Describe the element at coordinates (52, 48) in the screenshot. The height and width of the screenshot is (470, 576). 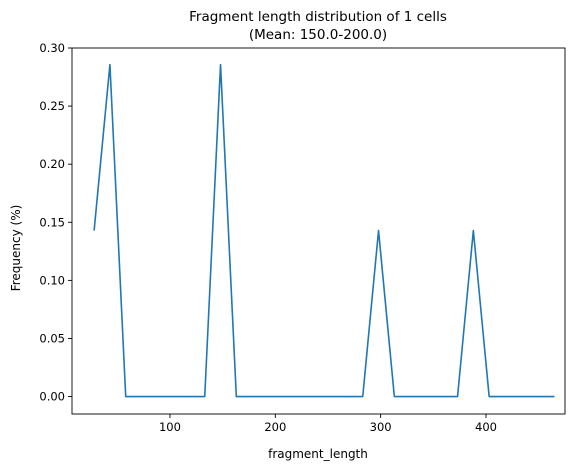
I see `y-tick-label: 0.30` at that location.